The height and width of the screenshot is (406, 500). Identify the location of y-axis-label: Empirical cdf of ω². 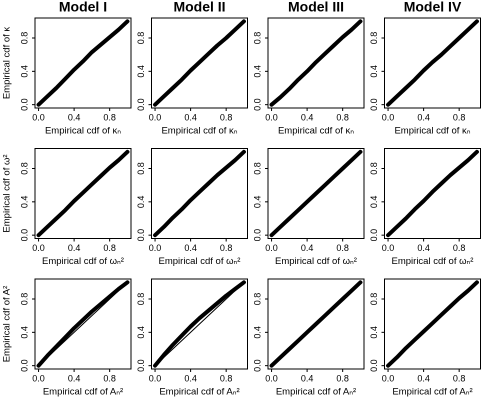
(7, 193).